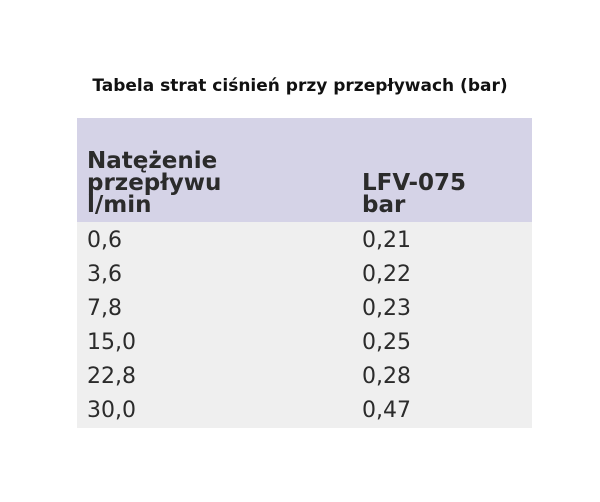 Image resolution: width=600 pixels, height=502 pixels. I want to click on header-cell: Natężenie przepływu l/min, so click(154, 183).